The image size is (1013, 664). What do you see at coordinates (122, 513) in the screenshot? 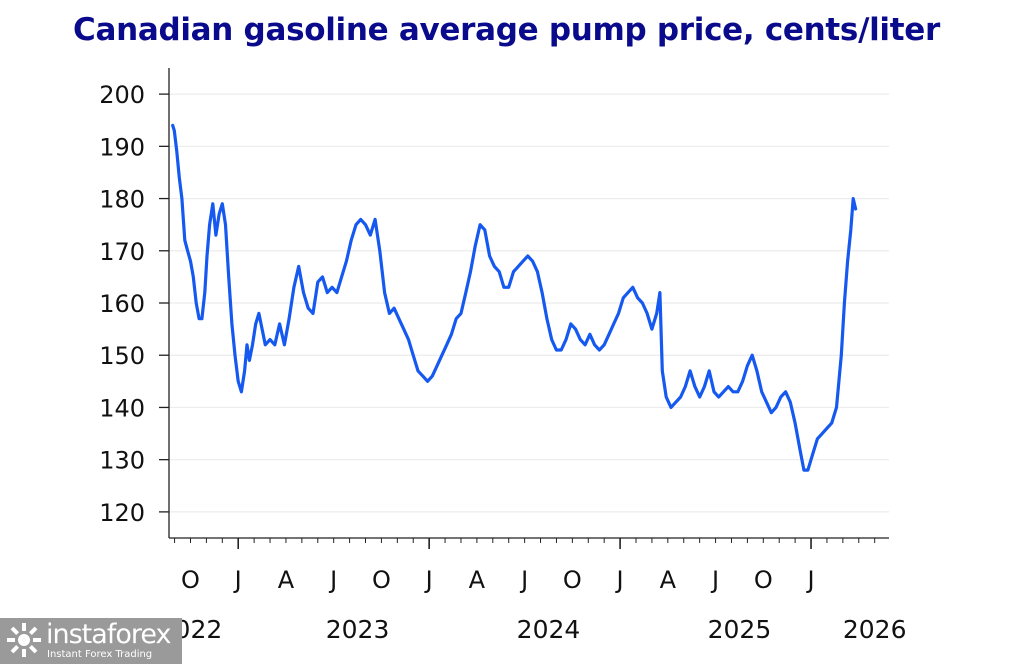
I see `y-tick-label: 120` at bounding box center [122, 513].